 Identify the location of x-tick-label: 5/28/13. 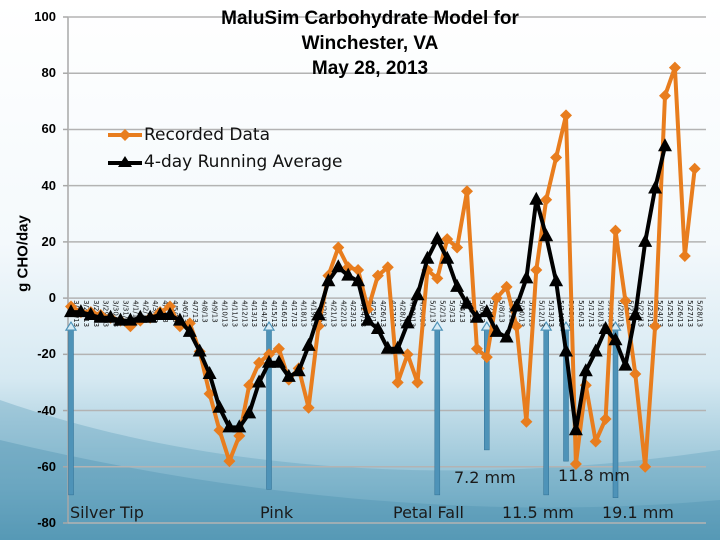
(700, 313).